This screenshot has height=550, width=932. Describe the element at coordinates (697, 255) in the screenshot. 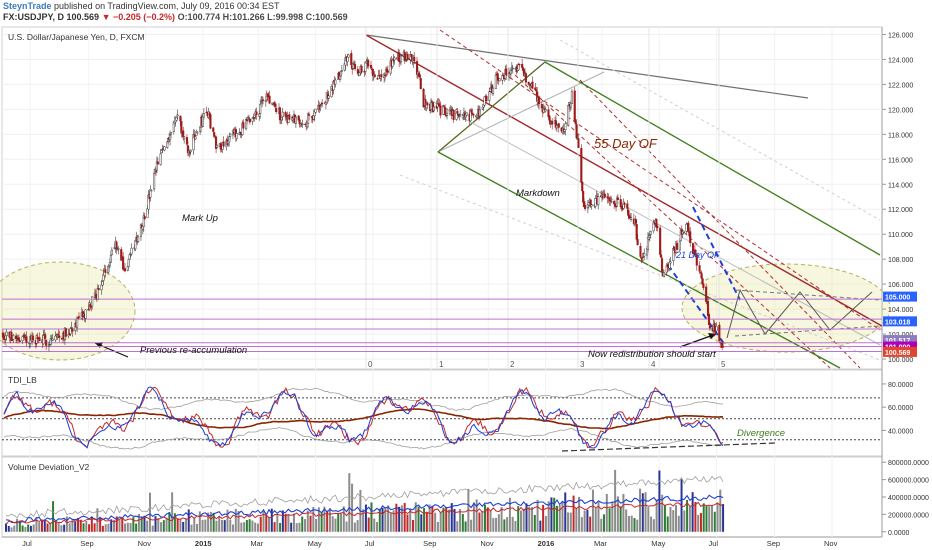

I see `21day-of-annotation: 21 Day OF` at that location.